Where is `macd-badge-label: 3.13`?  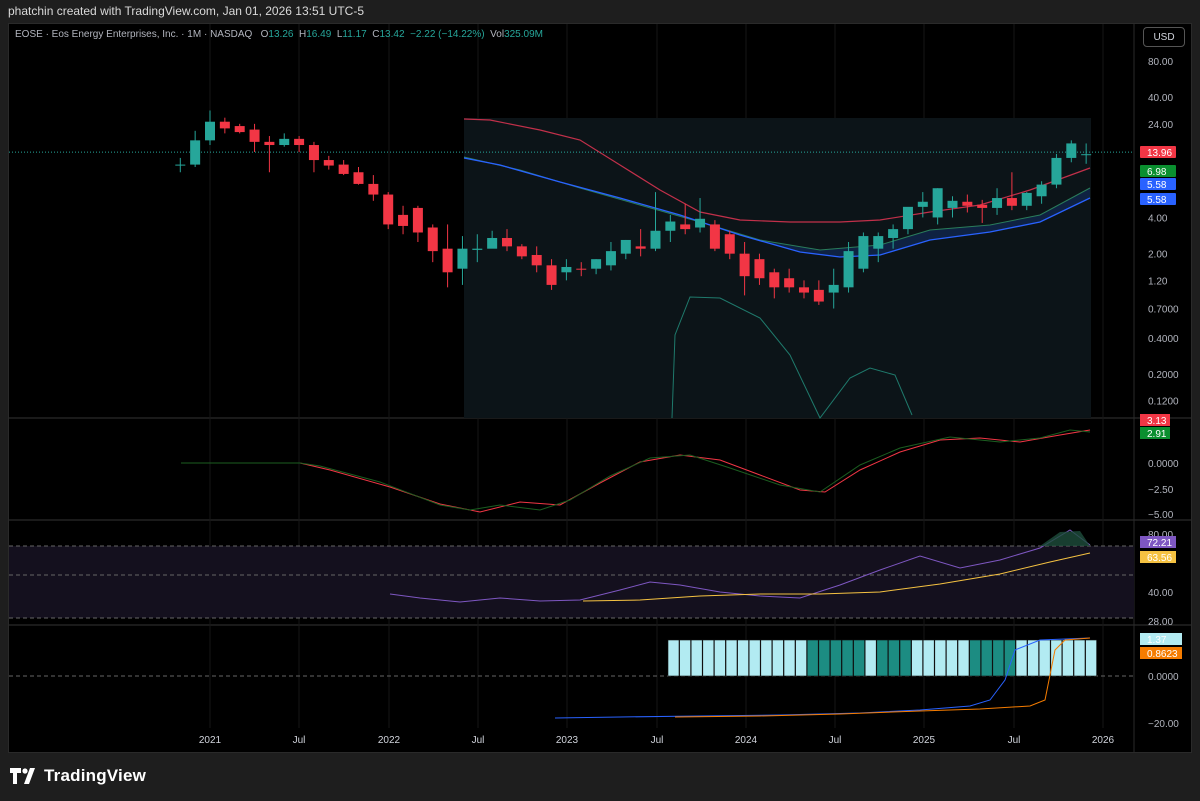 macd-badge-label: 3.13 is located at coordinates (1157, 421).